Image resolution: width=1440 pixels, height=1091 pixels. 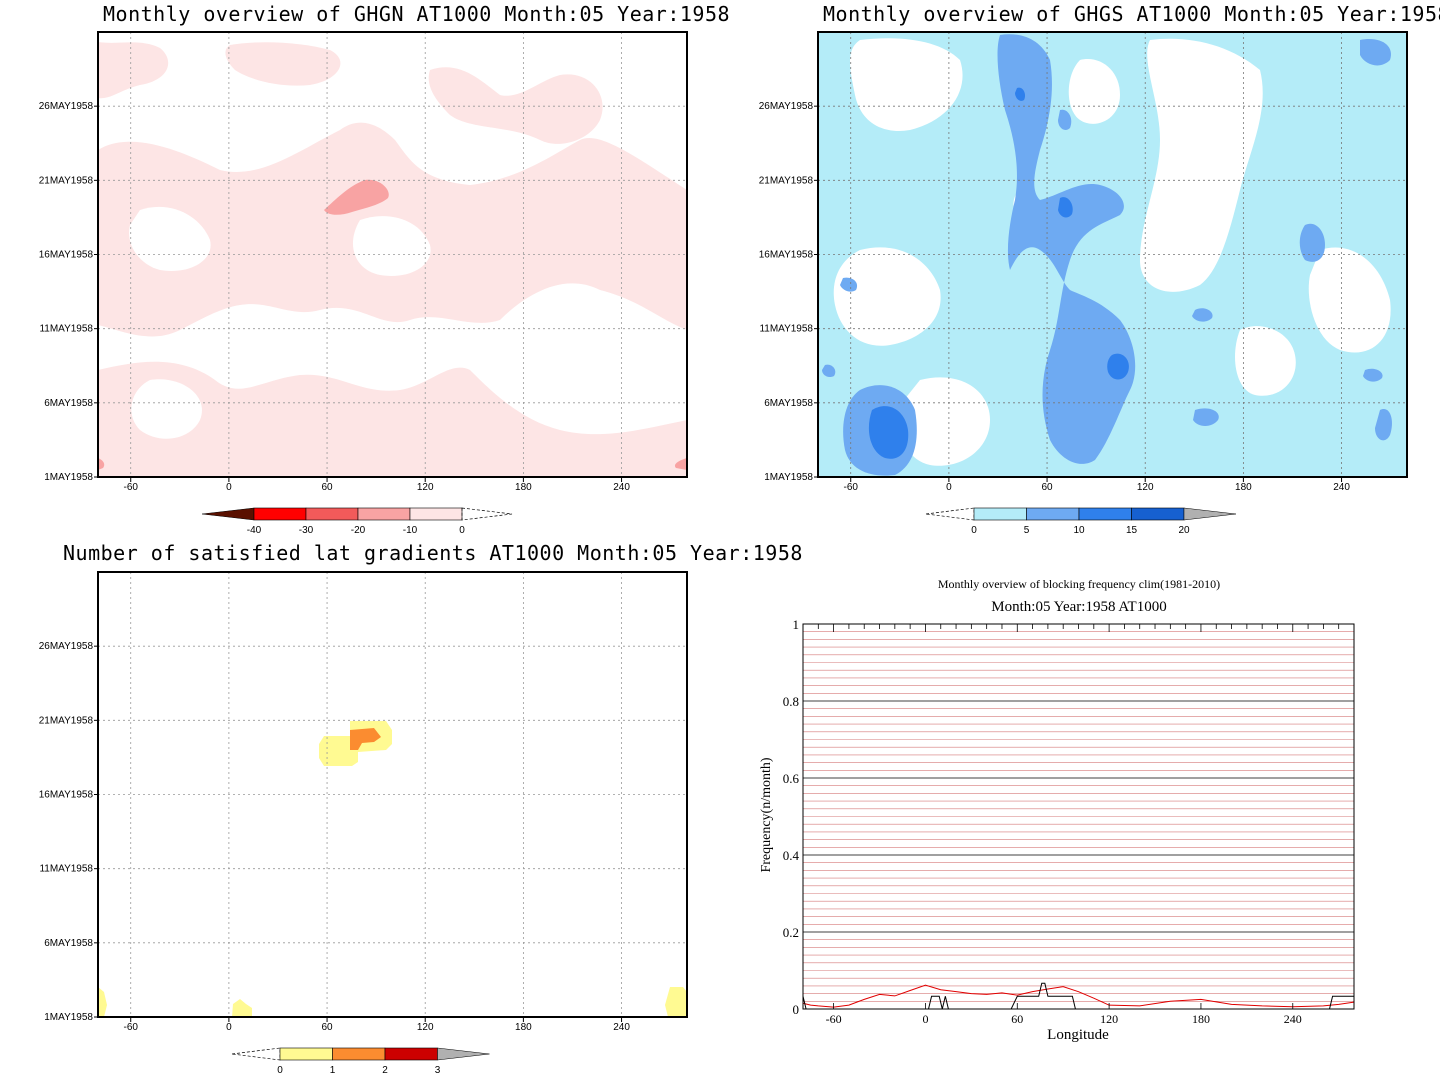 I want to click on lat-ytick-label: 11MAY1958, so click(x=66, y=869).